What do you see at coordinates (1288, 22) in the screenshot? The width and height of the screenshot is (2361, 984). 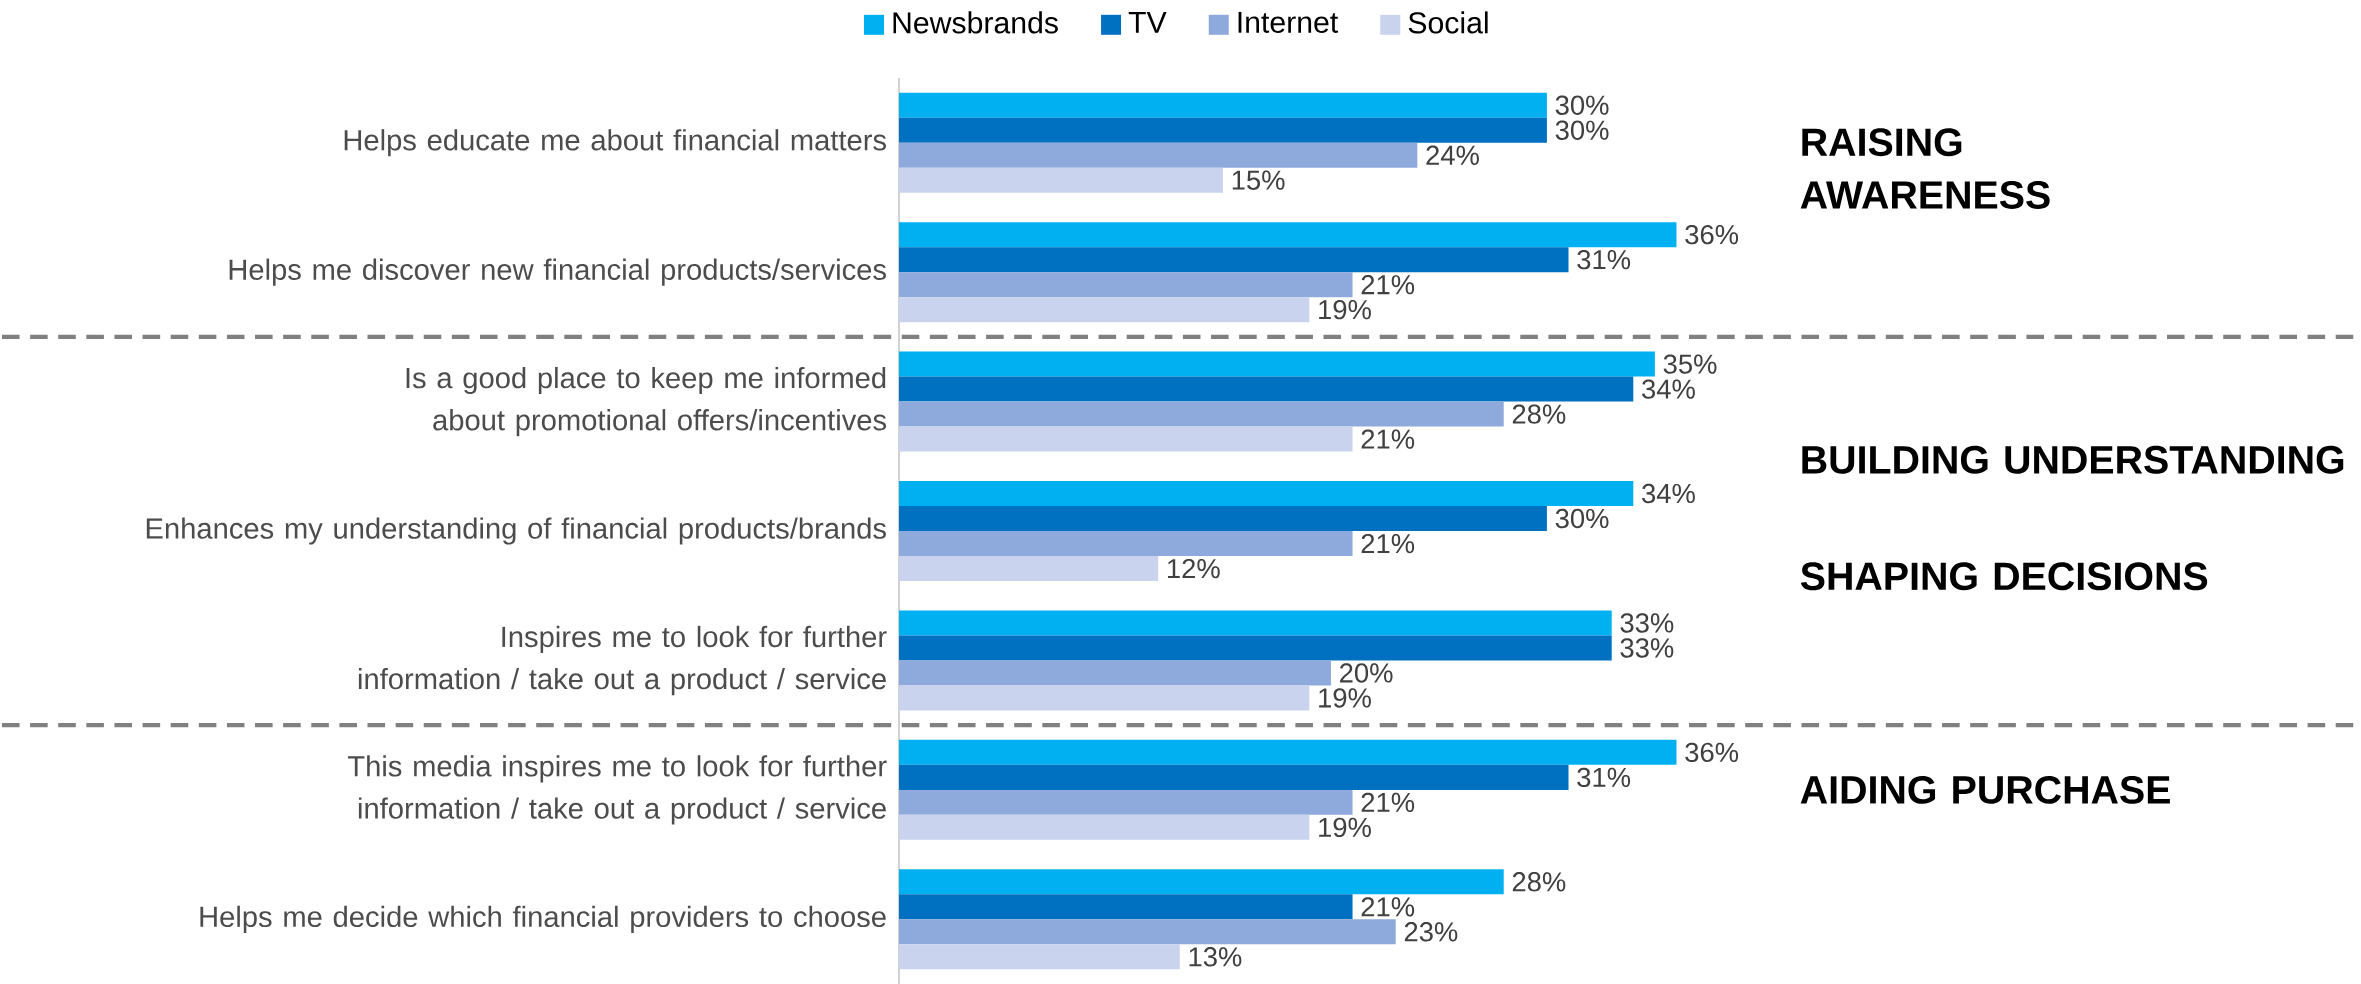 I see `legend-label: Internet` at bounding box center [1288, 22].